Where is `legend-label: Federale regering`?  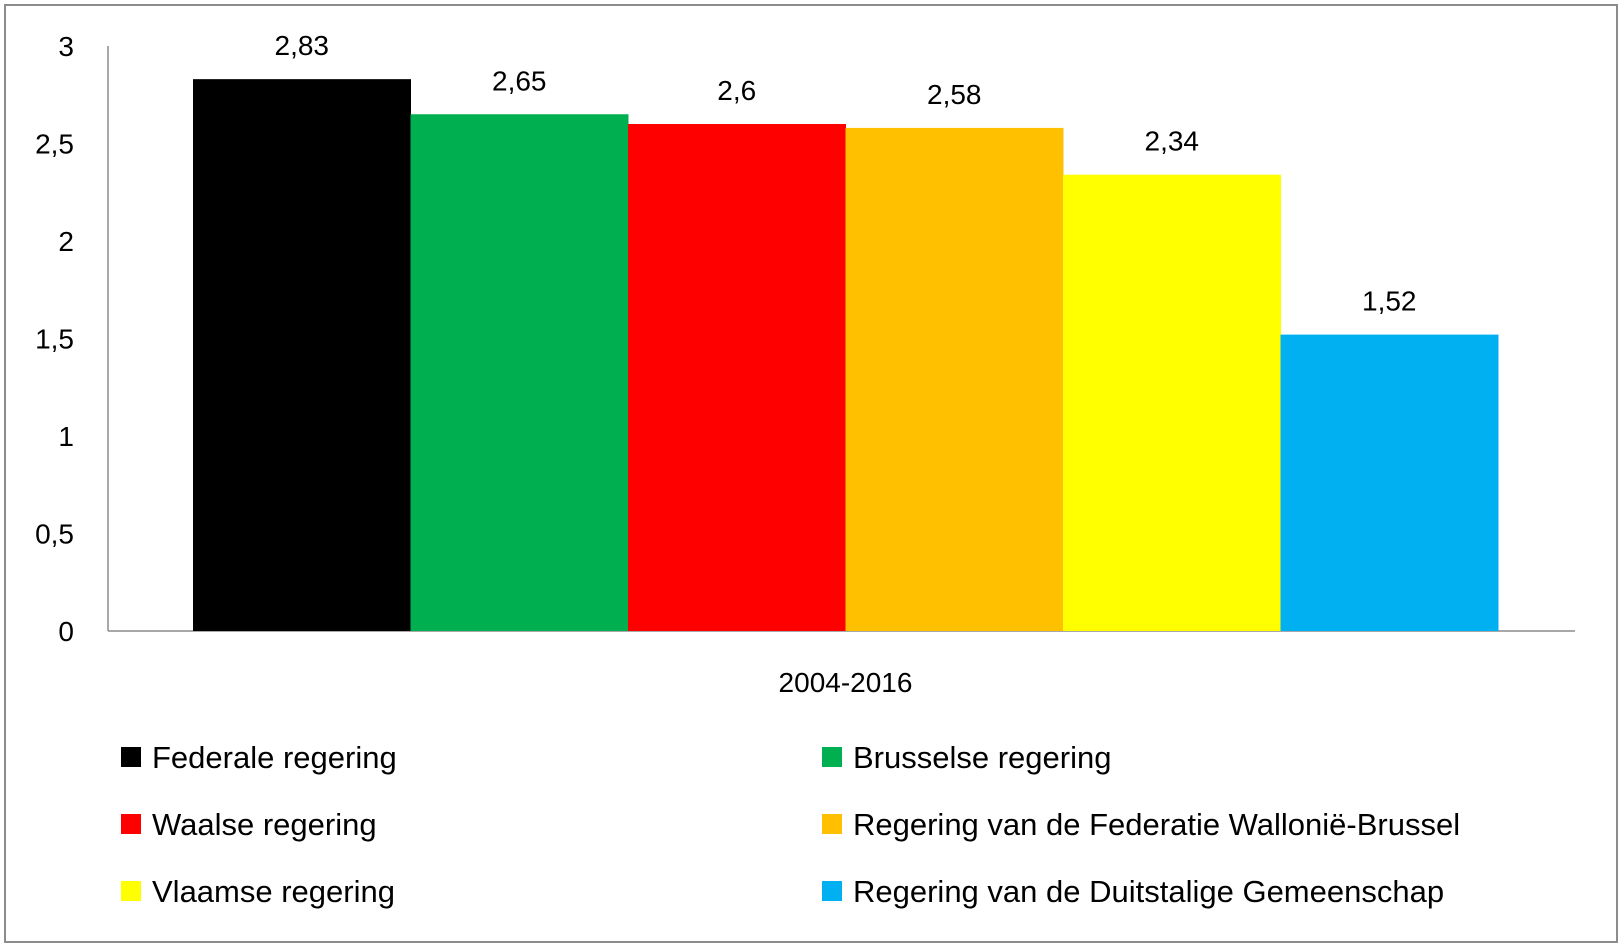 legend-label: Federale regering is located at coordinates (274, 757).